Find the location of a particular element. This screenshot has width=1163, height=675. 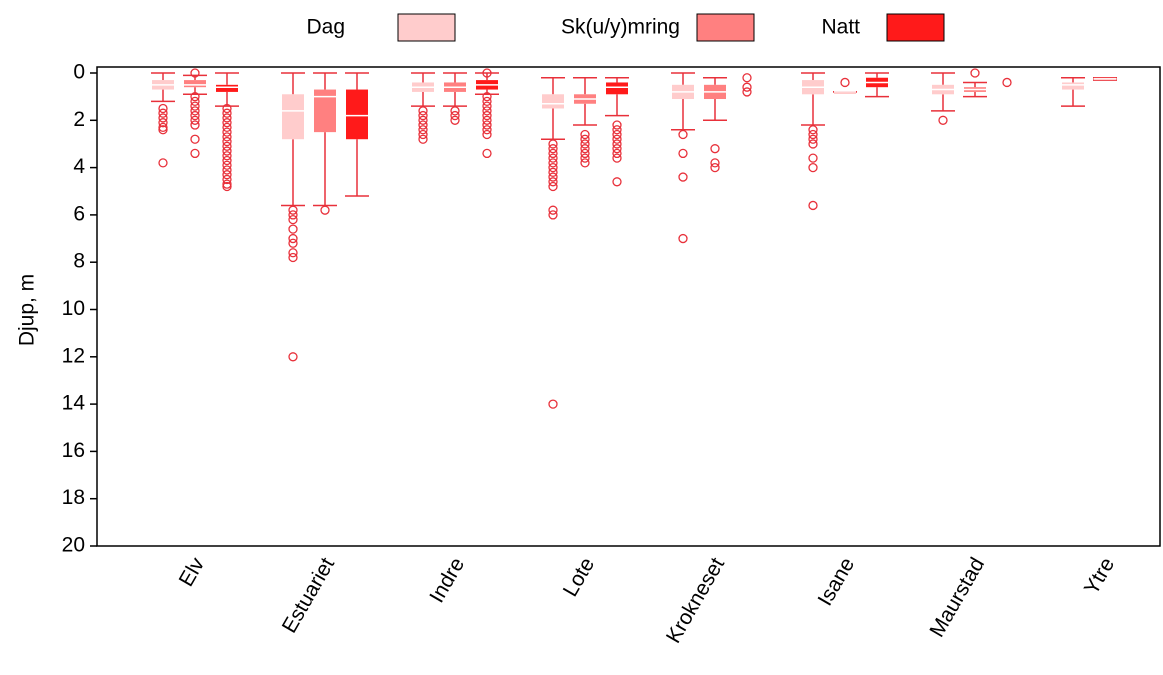

legend-label: Natt is located at coordinates (840, 27).